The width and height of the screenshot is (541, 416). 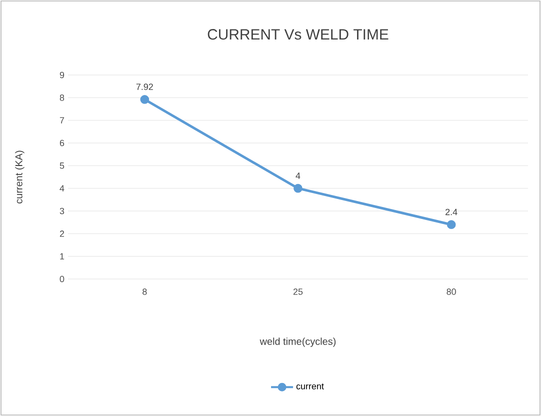 I want to click on y-tick-label: 0, so click(x=62, y=279).